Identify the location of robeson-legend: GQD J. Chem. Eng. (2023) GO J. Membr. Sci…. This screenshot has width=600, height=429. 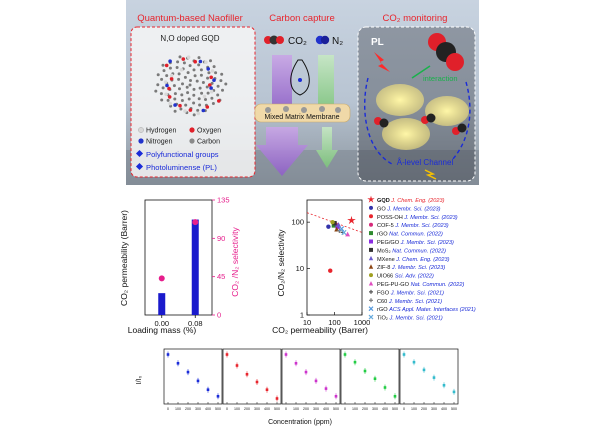
(421, 258).